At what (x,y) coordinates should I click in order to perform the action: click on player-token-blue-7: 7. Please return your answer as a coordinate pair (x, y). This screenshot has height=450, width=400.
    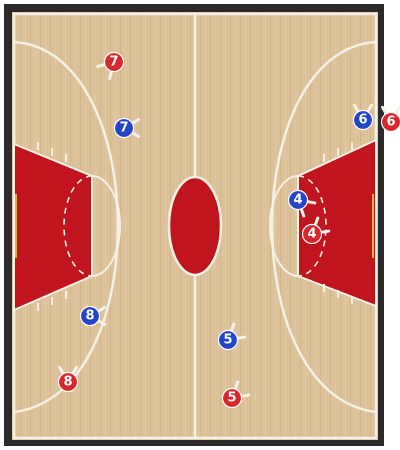
    Looking at the image, I should click on (127, 128).